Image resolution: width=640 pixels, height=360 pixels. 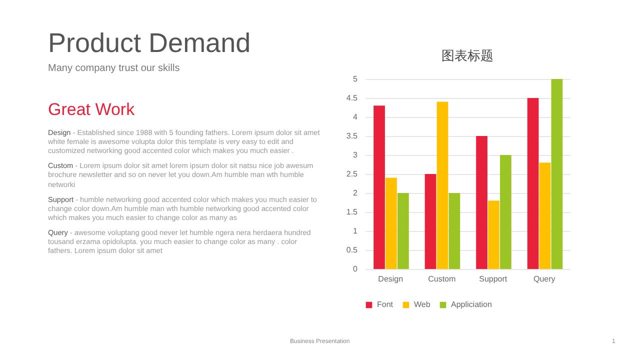 What do you see at coordinates (544, 279) in the screenshot?
I see `x-tick-label: Query` at bounding box center [544, 279].